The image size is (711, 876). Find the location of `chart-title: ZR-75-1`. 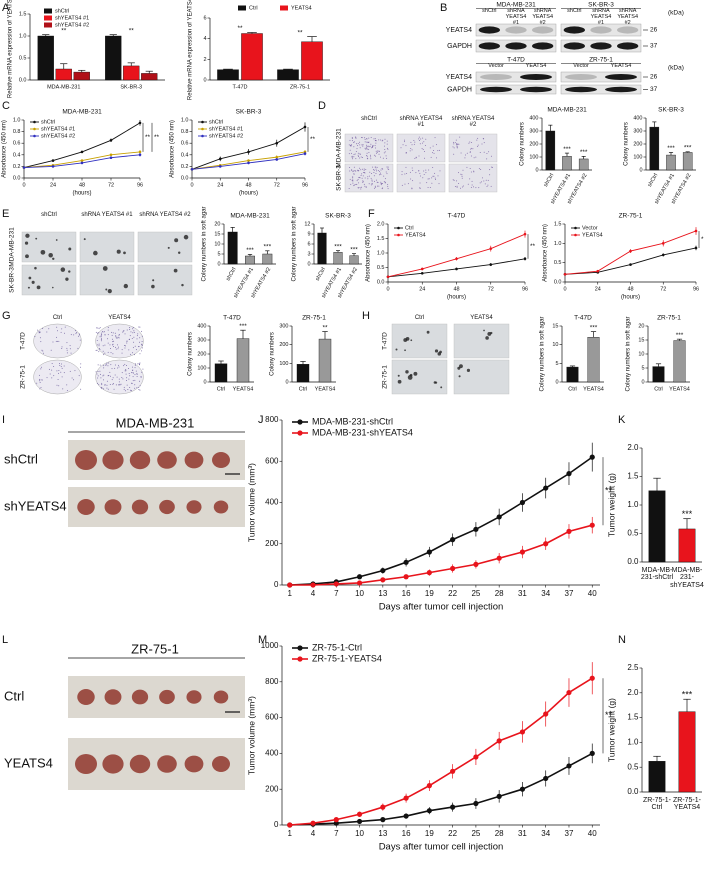

chart-title: ZR-75-1 is located at coordinates (669, 318).